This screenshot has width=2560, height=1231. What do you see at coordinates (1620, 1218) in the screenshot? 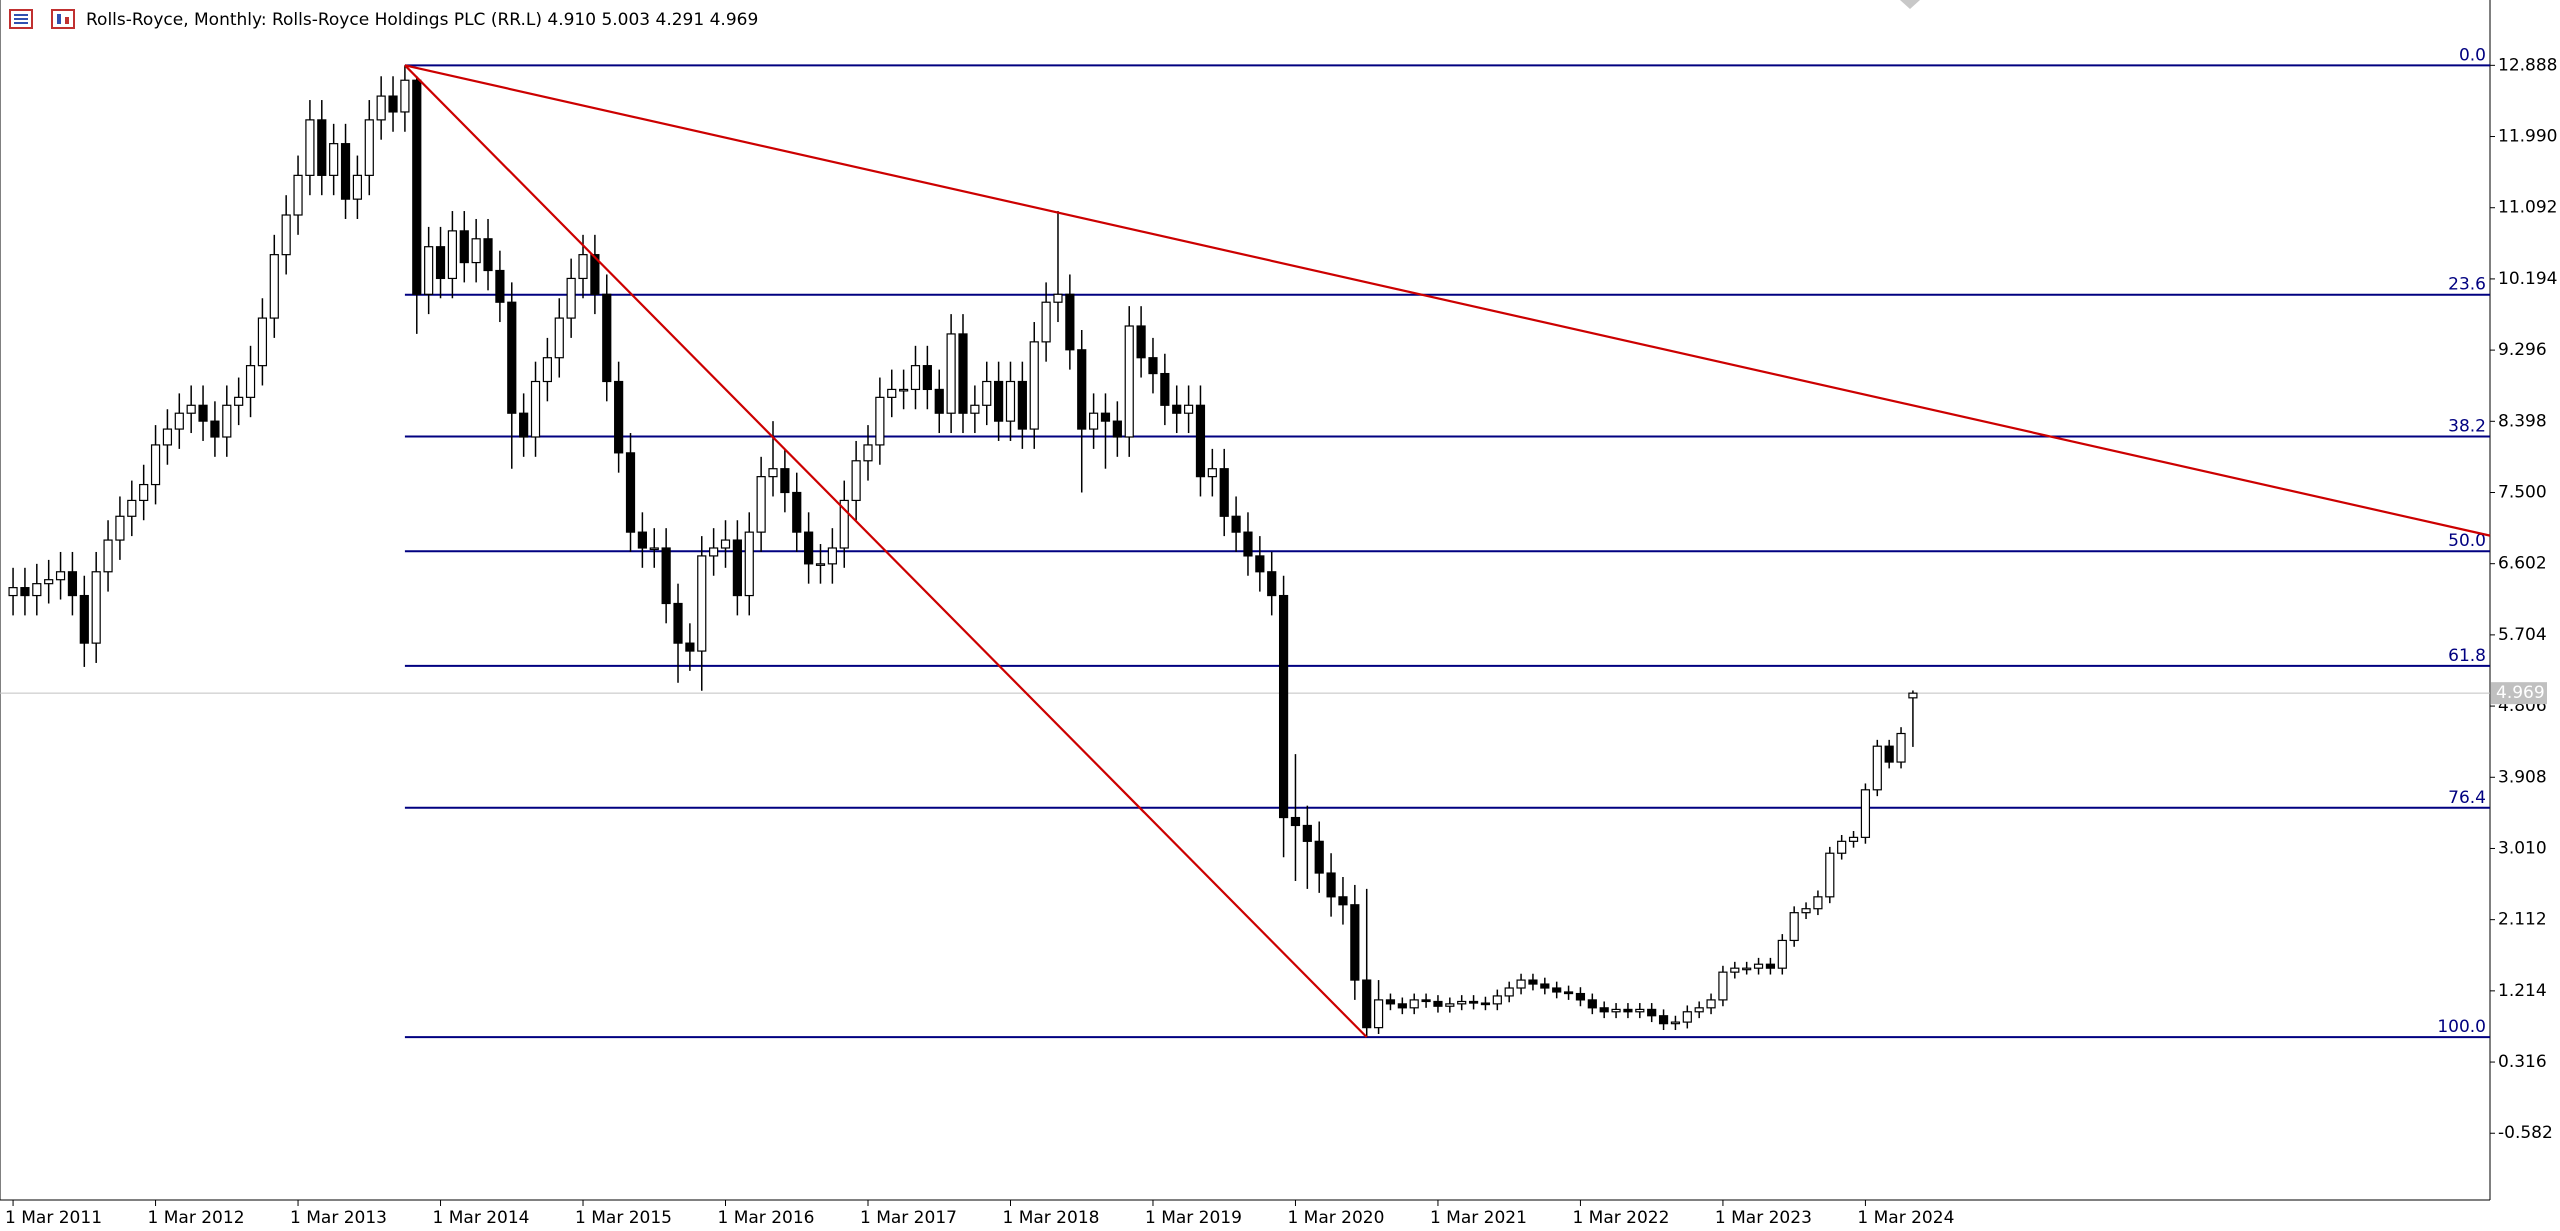
I see `x-tick-label: 1 Mar 2022` at bounding box center [1620, 1218].